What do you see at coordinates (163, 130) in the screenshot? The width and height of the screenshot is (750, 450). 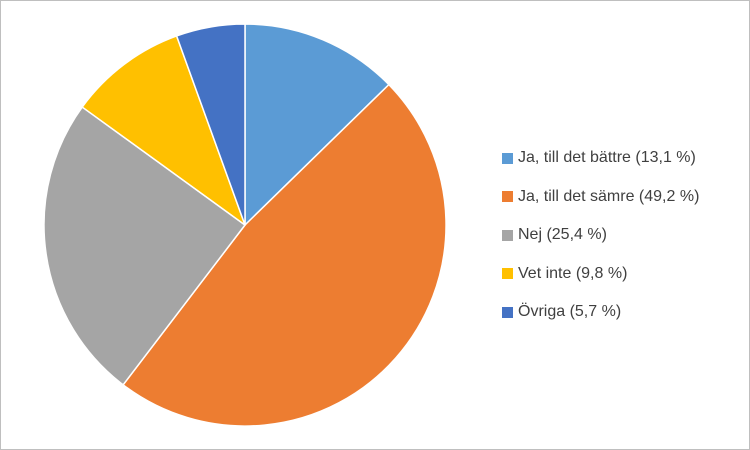 I see `pie-slice-vet-inte` at bounding box center [163, 130].